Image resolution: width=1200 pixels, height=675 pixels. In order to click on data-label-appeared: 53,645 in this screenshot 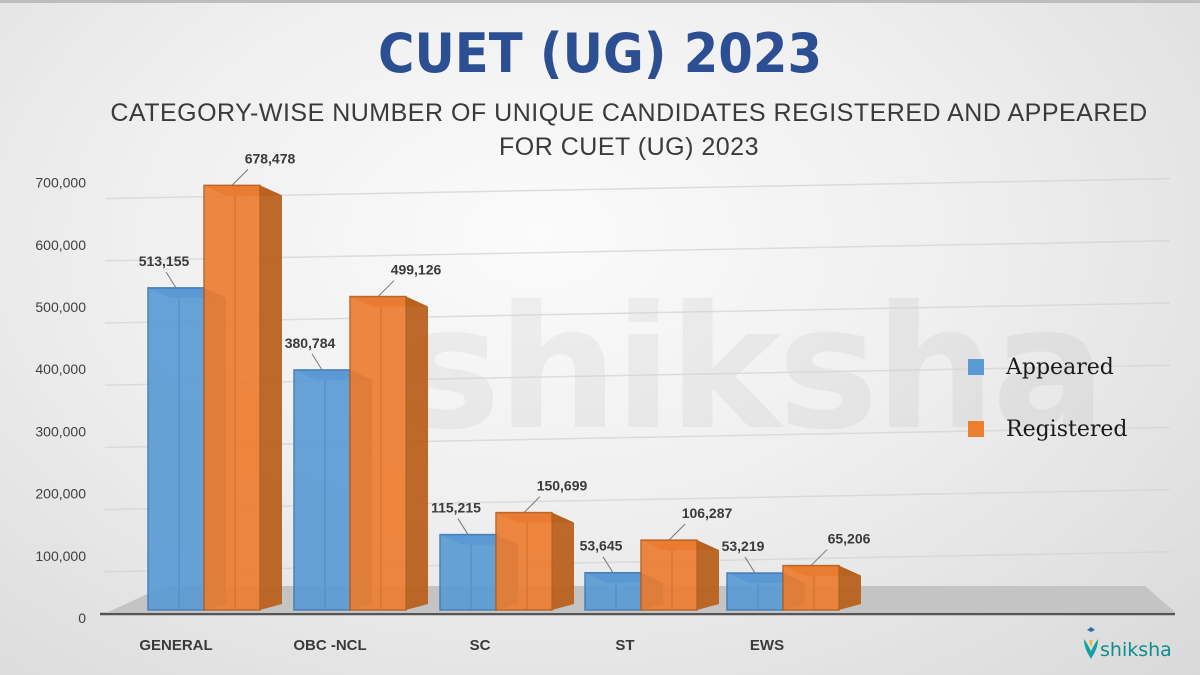, I will do `click(601, 546)`.